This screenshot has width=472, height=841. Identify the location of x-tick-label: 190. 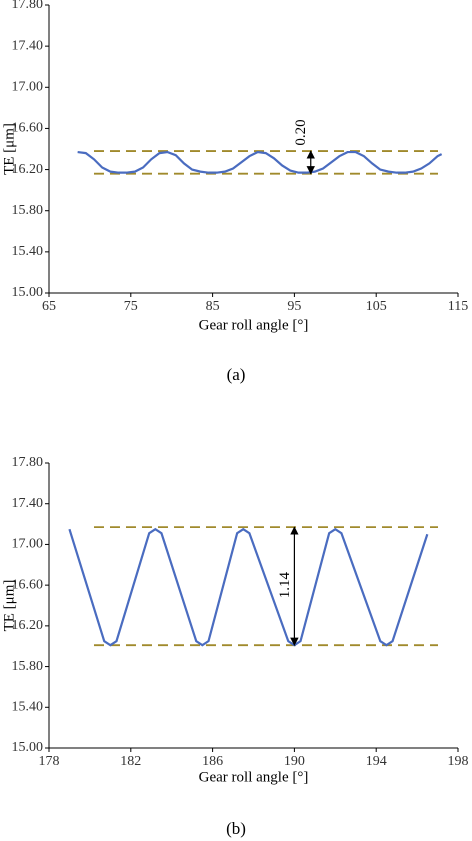
(294, 761).